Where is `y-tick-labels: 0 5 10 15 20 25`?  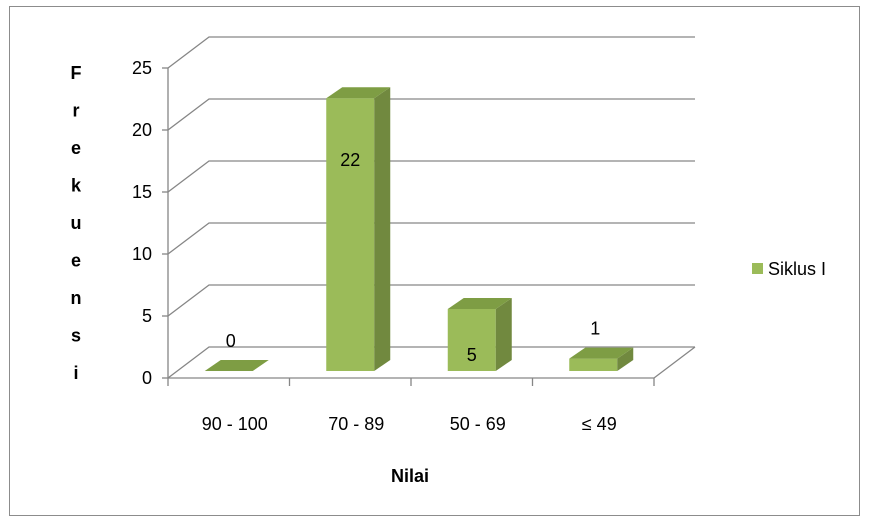
y-tick-labels: 0 5 10 15 20 25 is located at coordinates (142, 223).